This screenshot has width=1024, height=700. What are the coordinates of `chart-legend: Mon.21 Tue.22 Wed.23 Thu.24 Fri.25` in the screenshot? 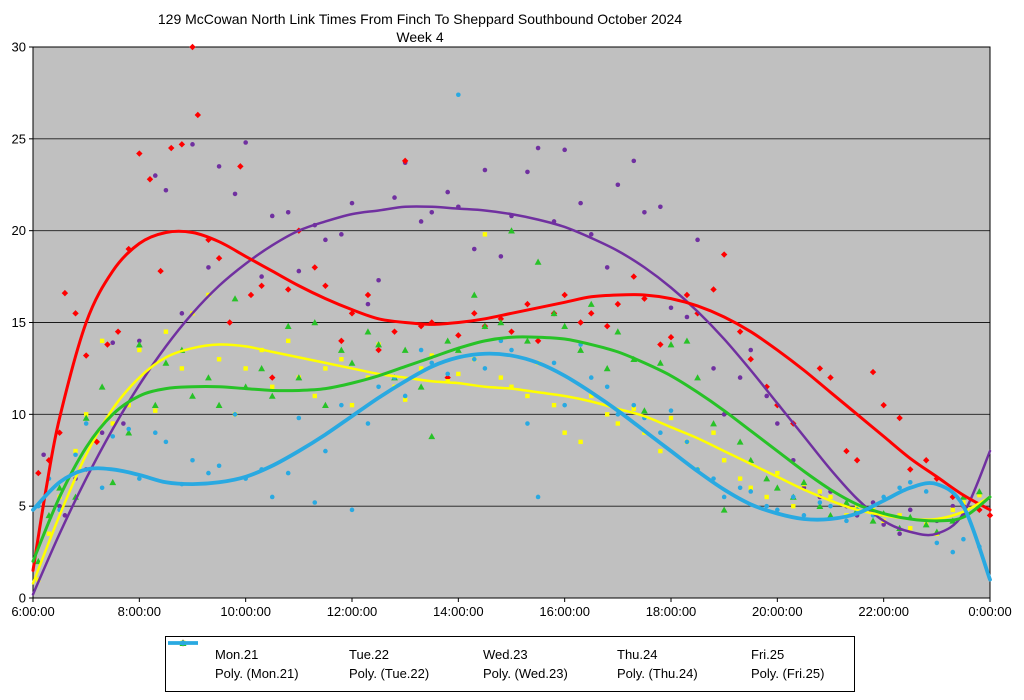 It's located at (510, 664).